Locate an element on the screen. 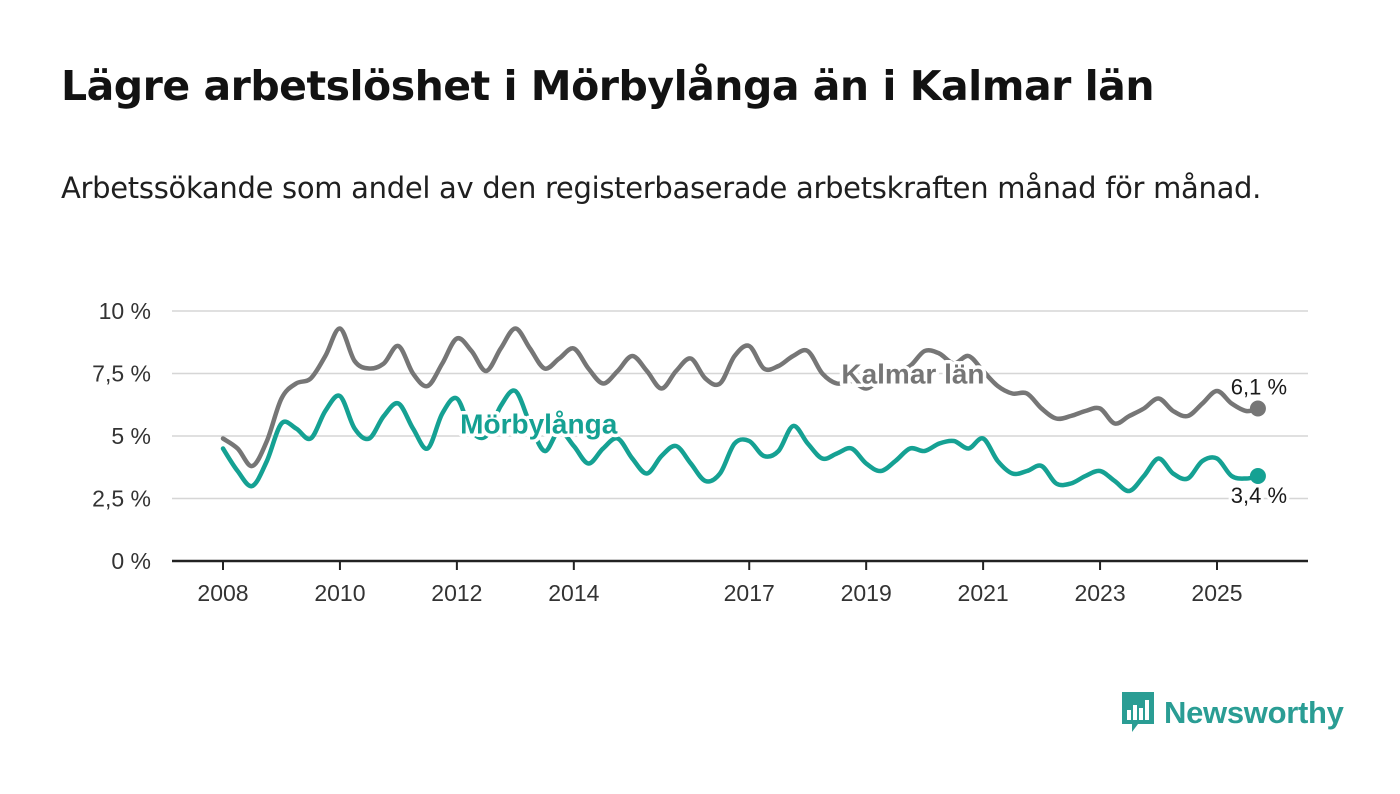 The height and width of the screenshot is (794, 1400). y-axis-ticks: 0 % 2,5 % 5 % 7,5 % 10 % is located at coordinates (121, 436).